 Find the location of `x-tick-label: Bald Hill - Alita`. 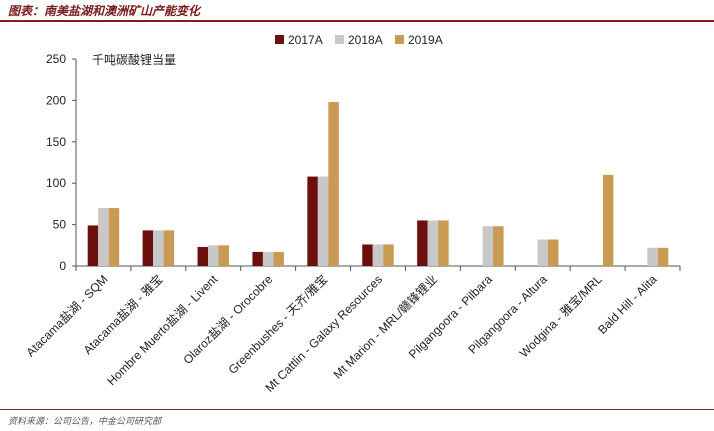

x-tick-label: Bald Hill - Alita is located at coordinates (627, 304).